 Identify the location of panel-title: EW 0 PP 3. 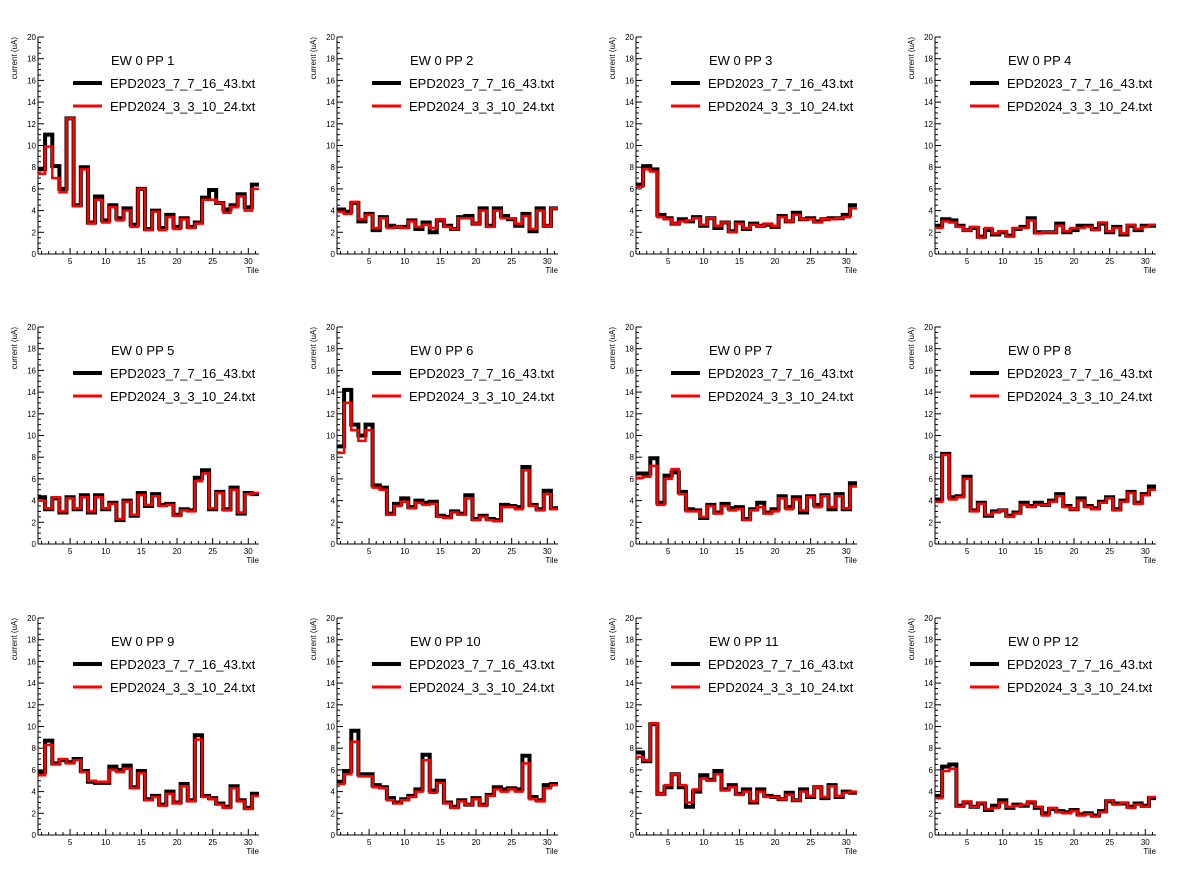
(740, 60).